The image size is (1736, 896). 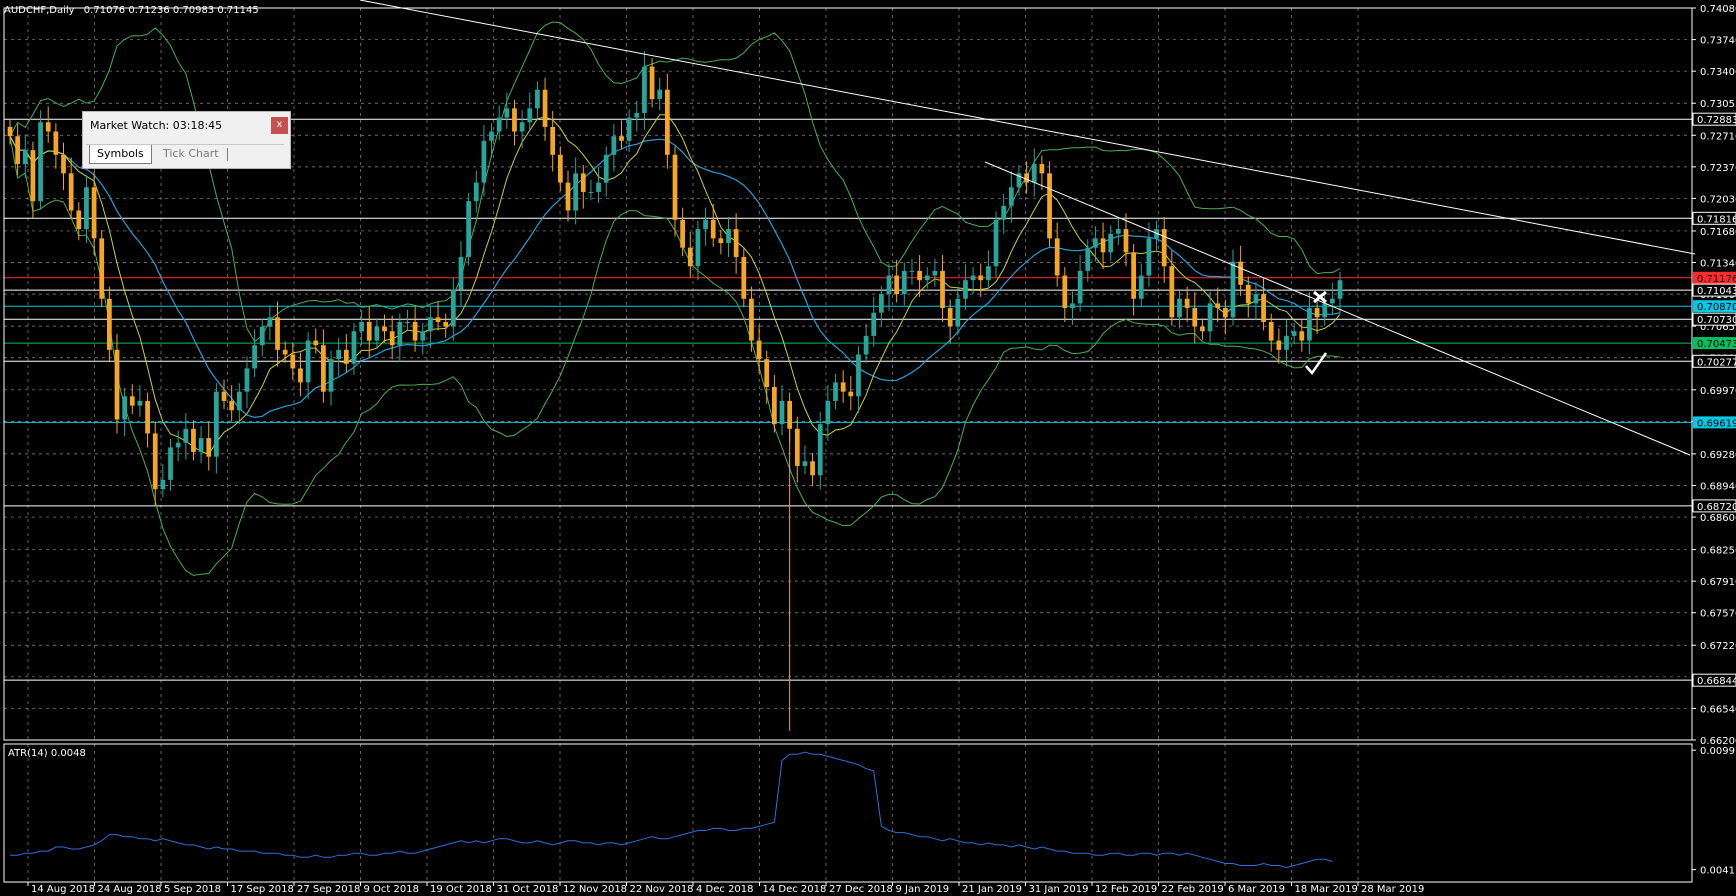 I want to click on level-price-label: 0.71043, so click(x=1716, y=291).